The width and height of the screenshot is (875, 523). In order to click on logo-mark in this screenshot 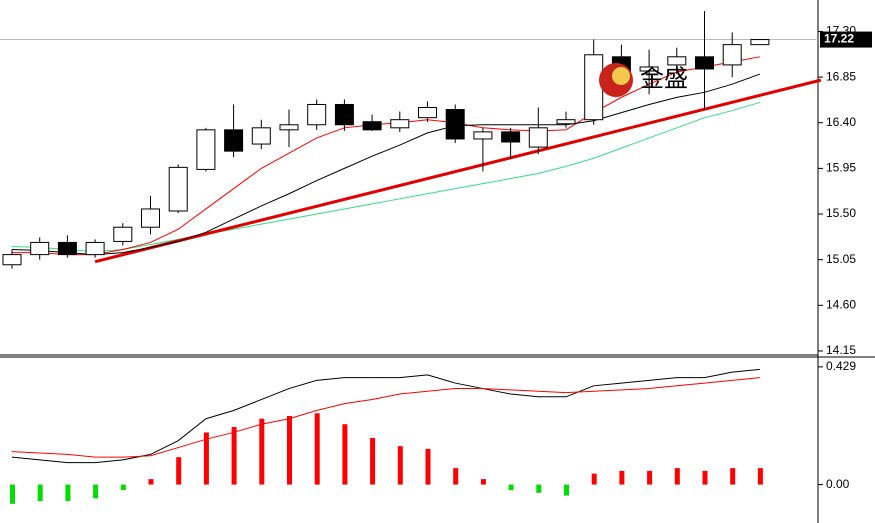, I will do `click(621, 76)`.